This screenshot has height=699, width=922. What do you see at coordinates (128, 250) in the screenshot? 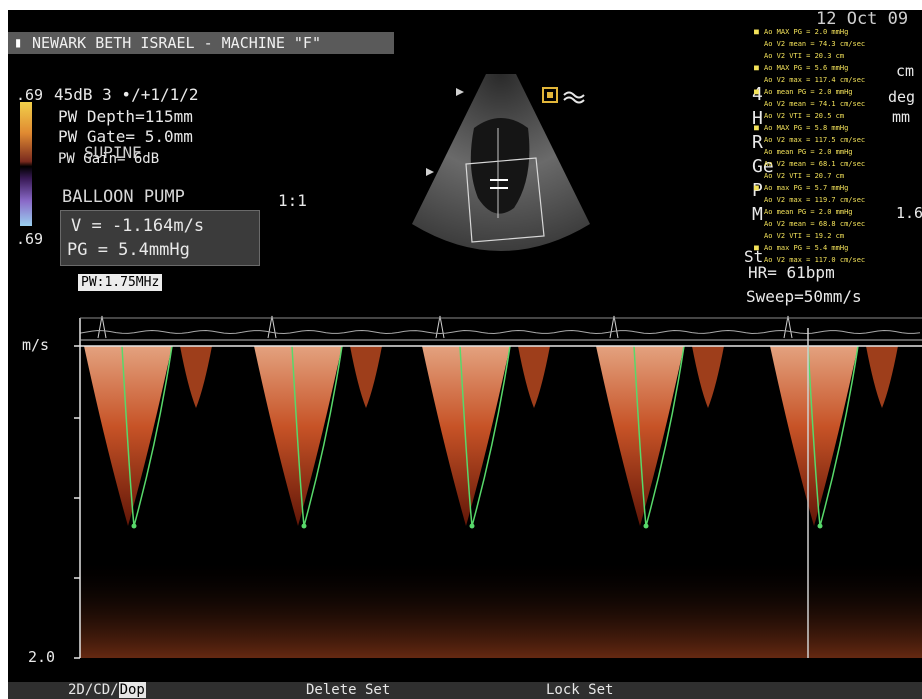
I see `gradient-value: PG = 5.4mmHg` at bounding box center [128, 250].